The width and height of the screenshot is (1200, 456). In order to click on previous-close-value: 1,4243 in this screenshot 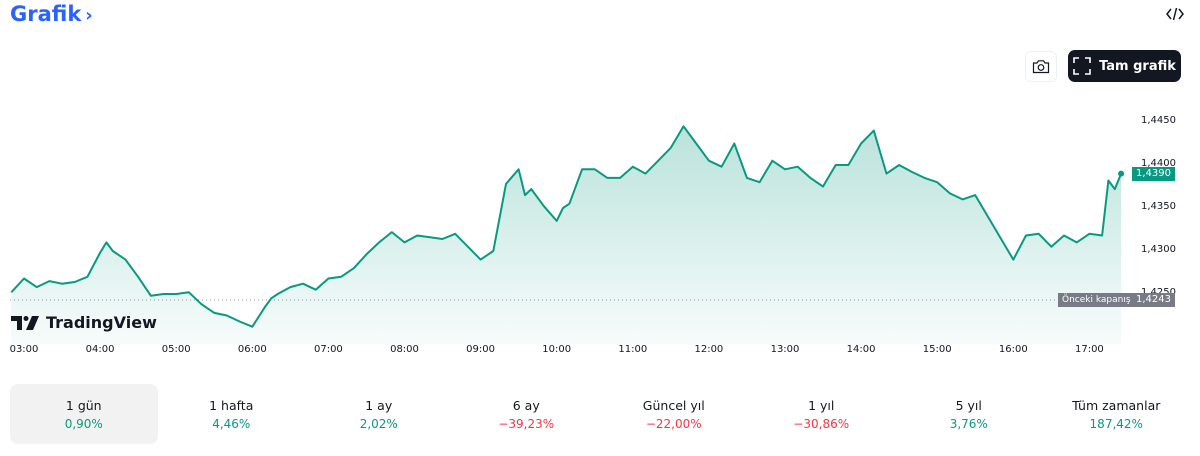, I will do `click(1153, 300)`.